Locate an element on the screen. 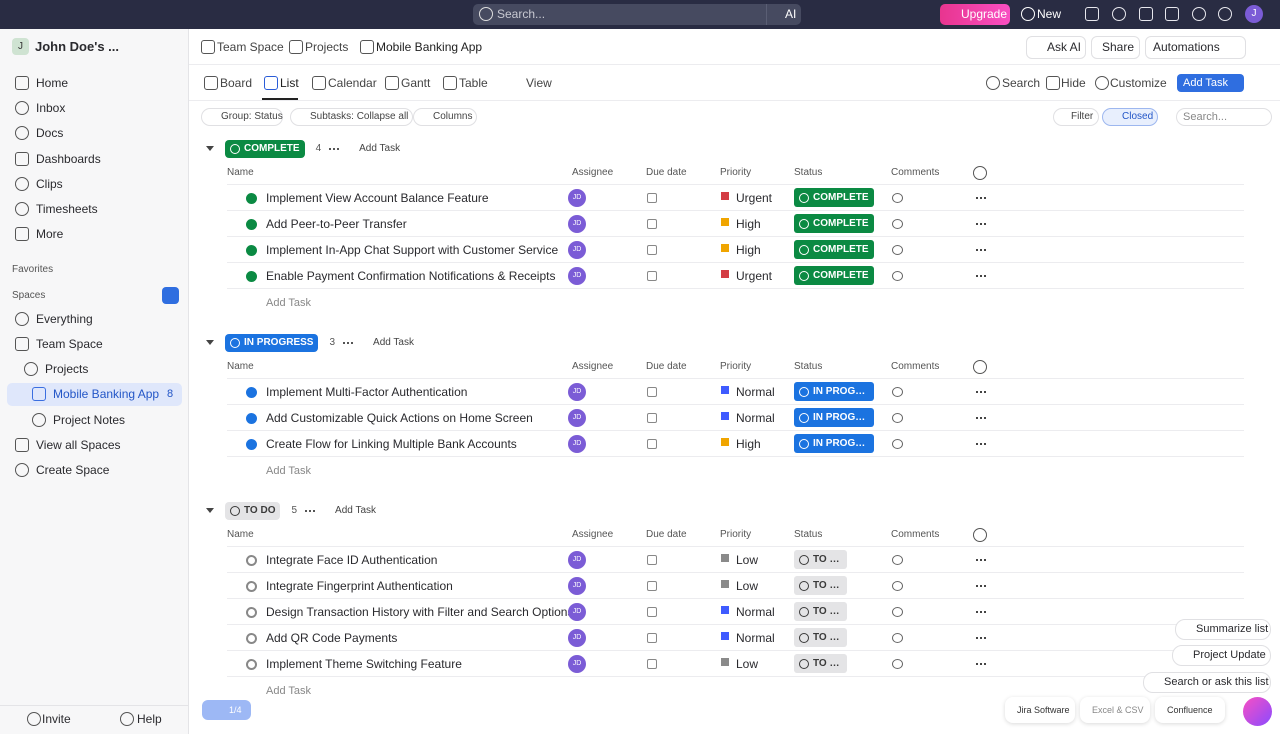 The image size is (1280, 734). invite-button: Invite is located at coordinates (56, 719).